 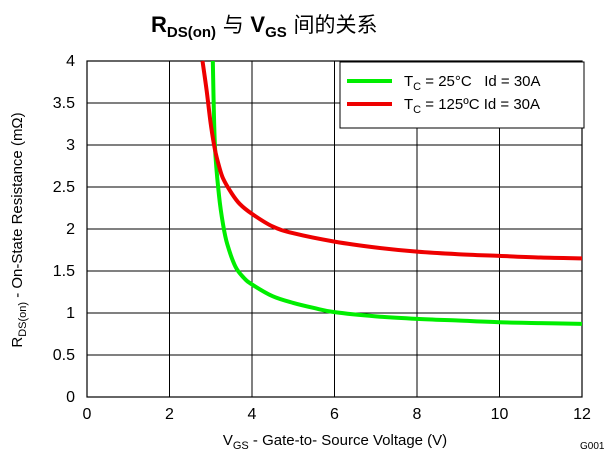 I want to click on legend-label-25c: TC = 25°C Id = 30A, so click(x=472, y=83).